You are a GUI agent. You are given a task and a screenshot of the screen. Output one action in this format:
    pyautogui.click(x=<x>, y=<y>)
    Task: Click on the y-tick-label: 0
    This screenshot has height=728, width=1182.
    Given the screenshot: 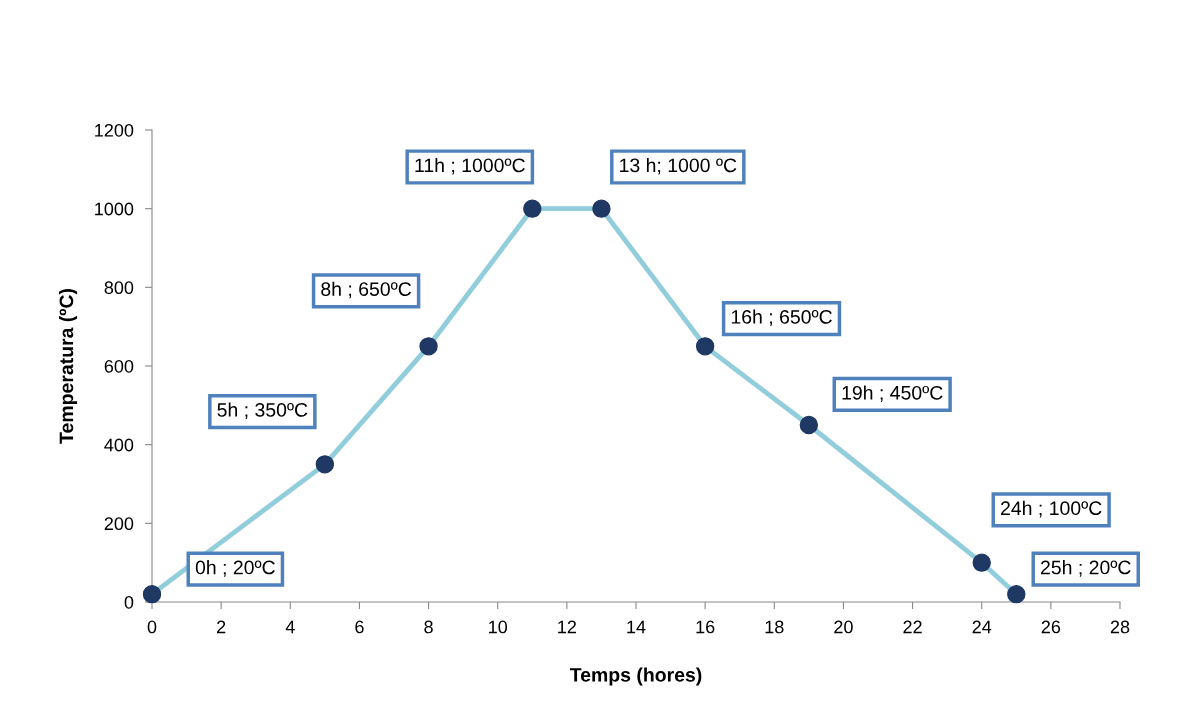 What is the action you would take?
    pyautogui.click(x=129, y=602)
    